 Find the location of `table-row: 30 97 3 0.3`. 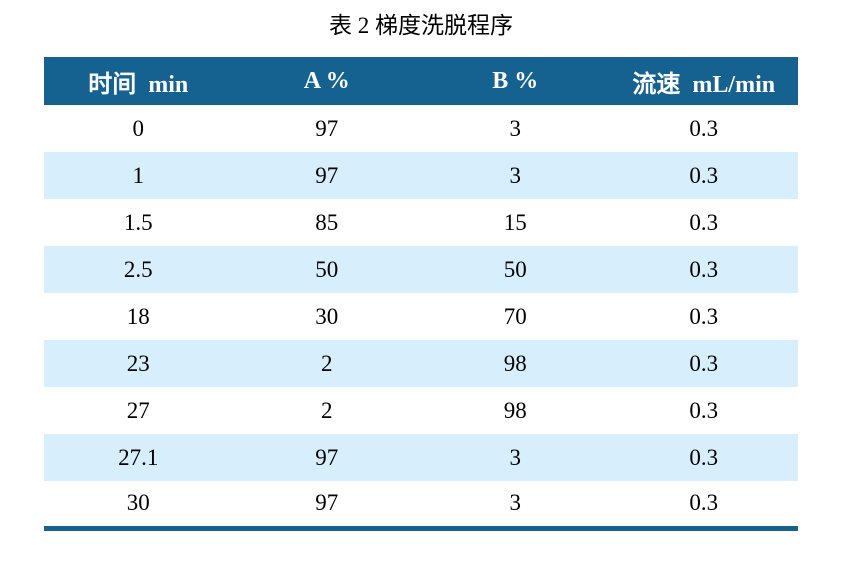

table-row: 30 97 3 0.3 is located at coordinates (421, 504).